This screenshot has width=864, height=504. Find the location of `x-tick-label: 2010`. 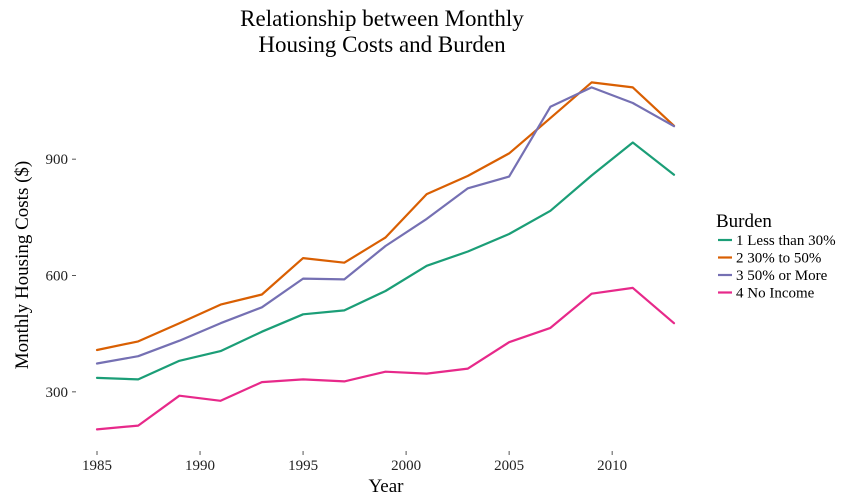

x-tick-label: 2010 is located at coordinates (612, 466).